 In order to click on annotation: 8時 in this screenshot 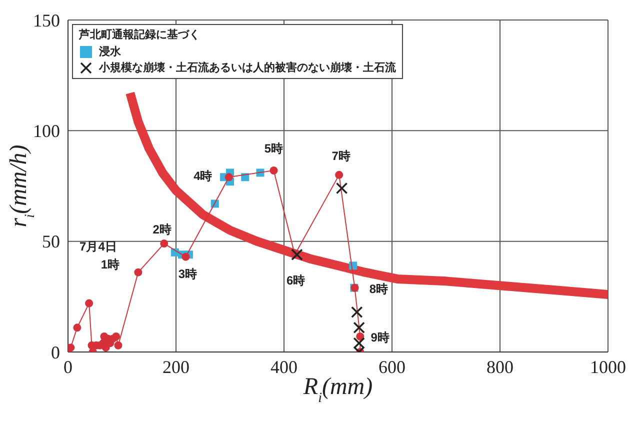, I will do `click(378, 289)`.